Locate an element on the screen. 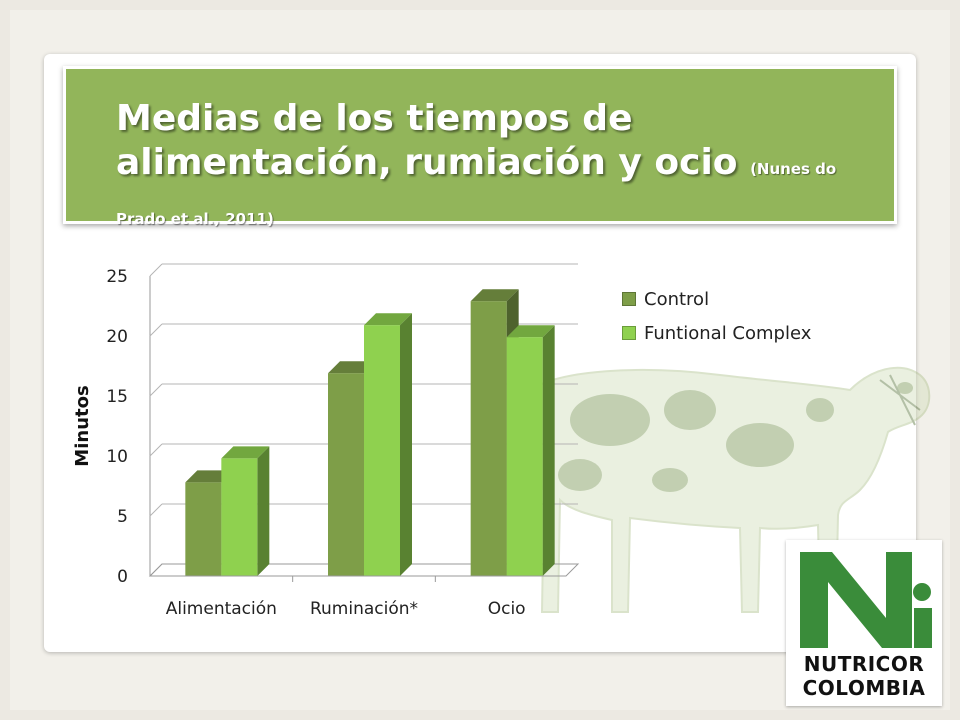 The height and width of the screenshot is (720, 960). legend-item-control: Control is located at coordinates (716, 299).